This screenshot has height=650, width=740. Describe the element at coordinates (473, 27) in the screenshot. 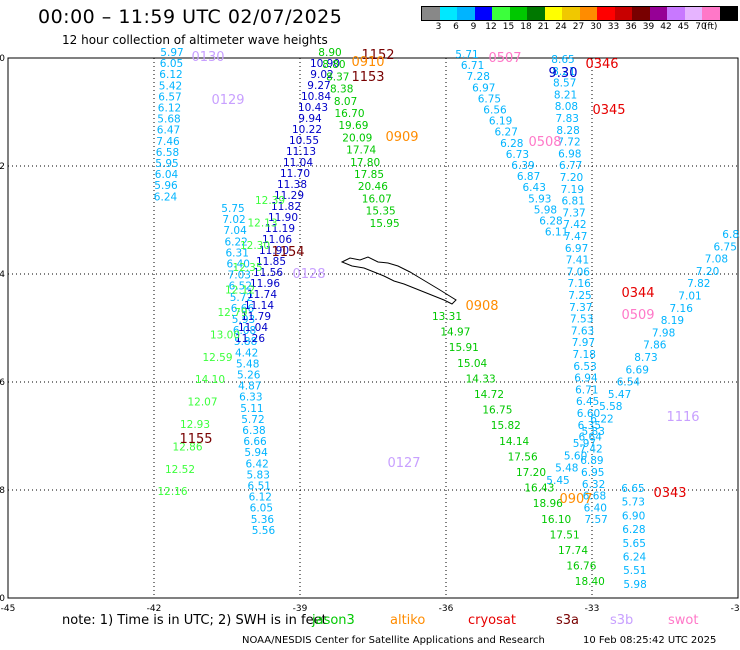

I see `colorbar-label: 9` at that location.